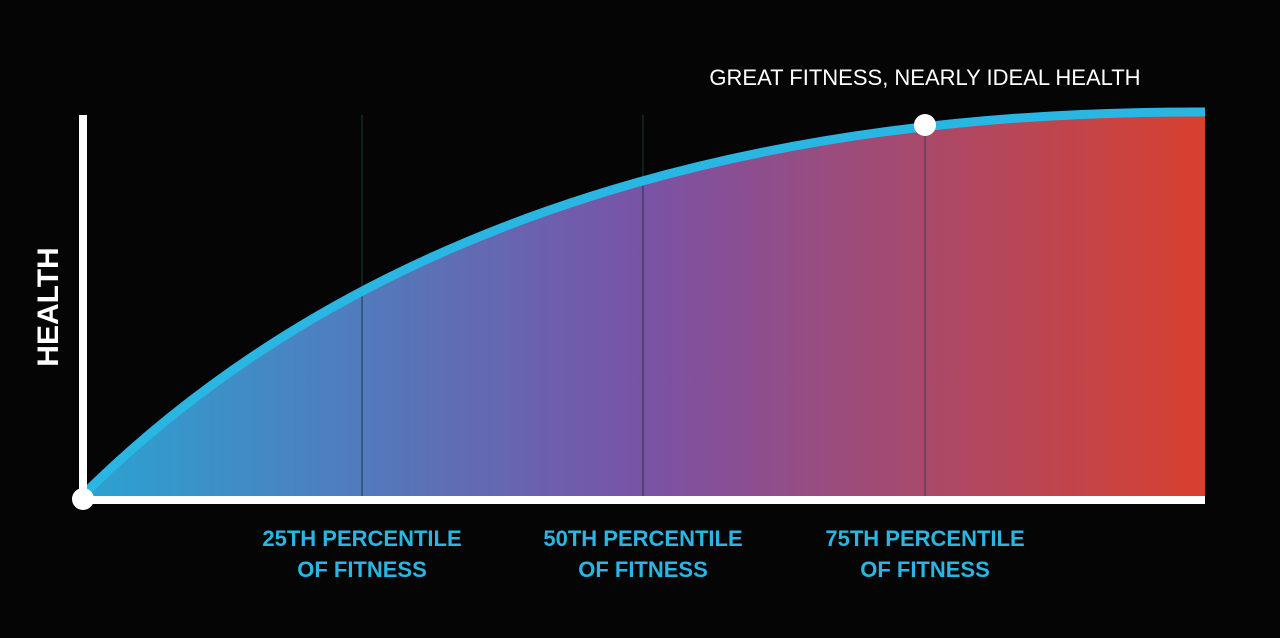 The height and width of the screenshot is (638, 1280). I want to click on origin-point, so click(83, 499).